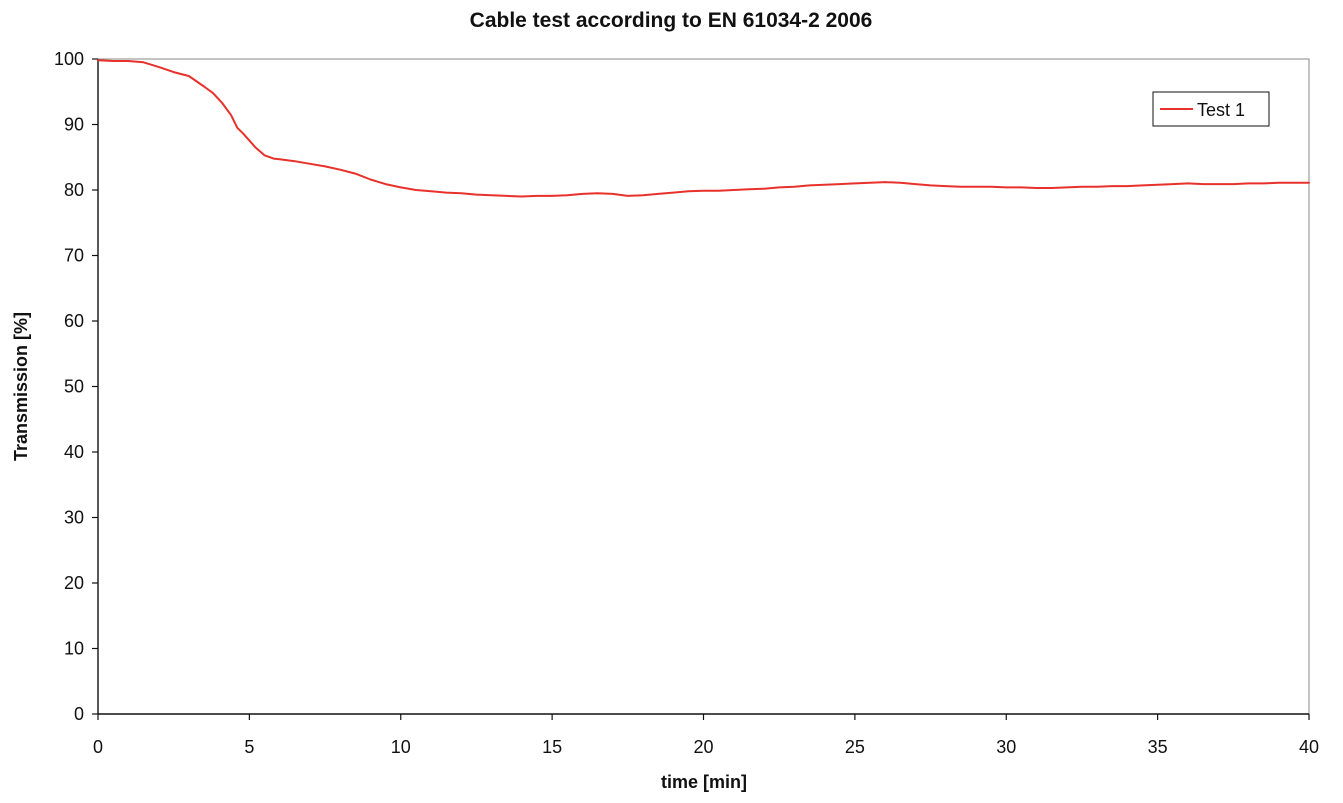  Describe the element at coordinates (1158, 747) in the screenshot. I see `x-tick-label: 35` at that location.